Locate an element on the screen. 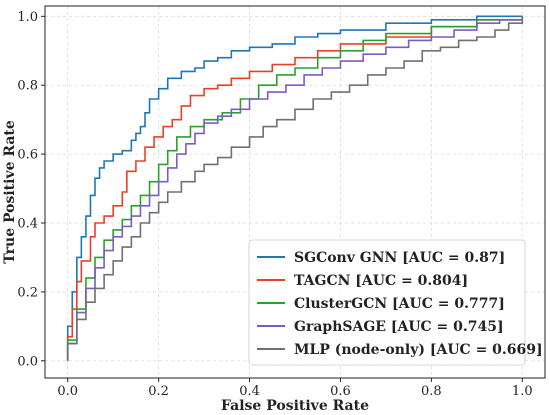 This screenshot has width=550, height=415. legend-label-4: GraphSAGE [AUC = 0.745] is located at coordinates (399, 327).